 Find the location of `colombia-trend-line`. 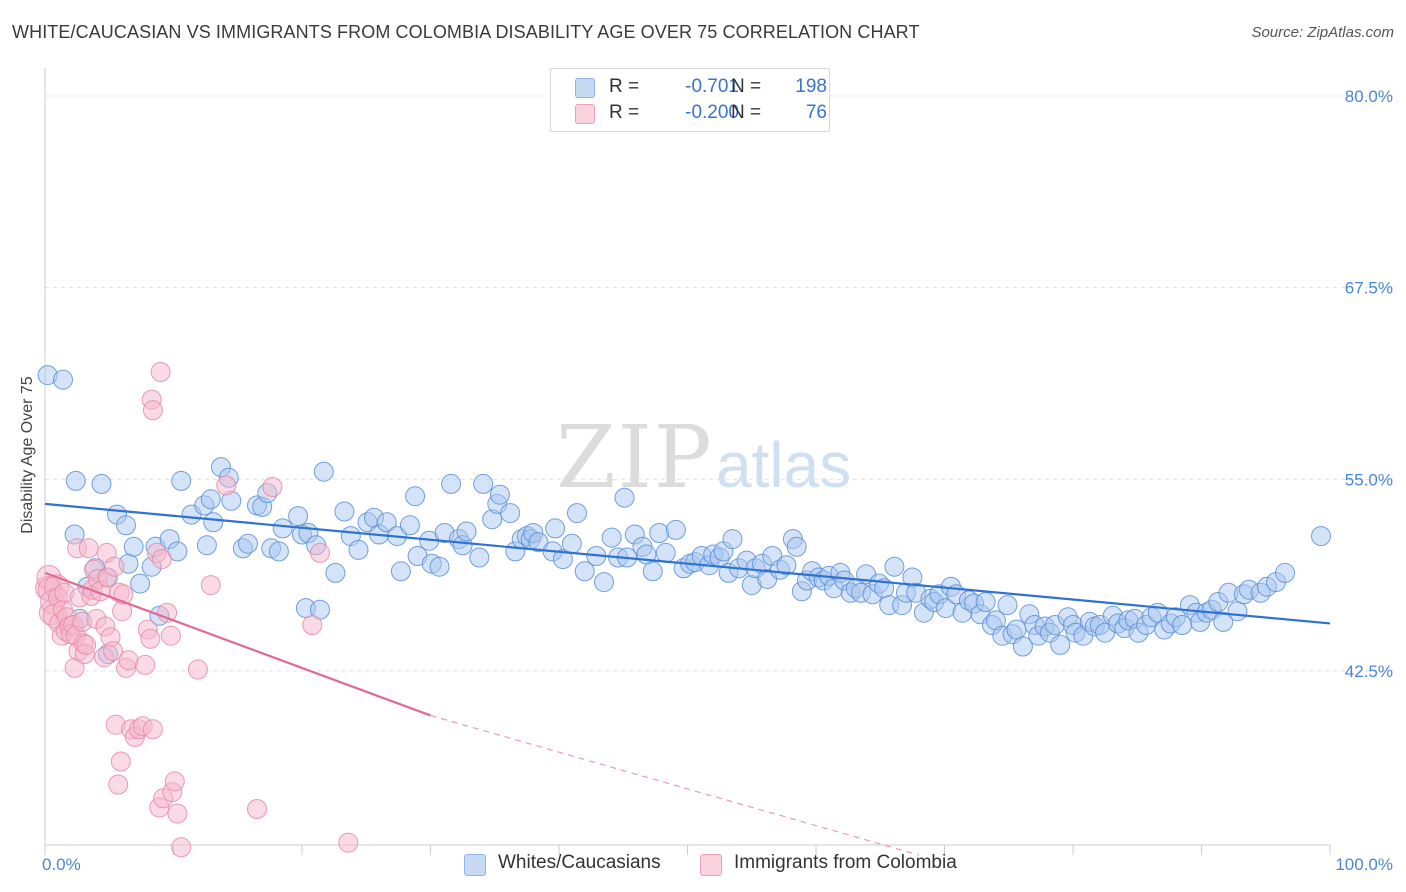

colombia-trend-line is located at coordinates (237, 644).